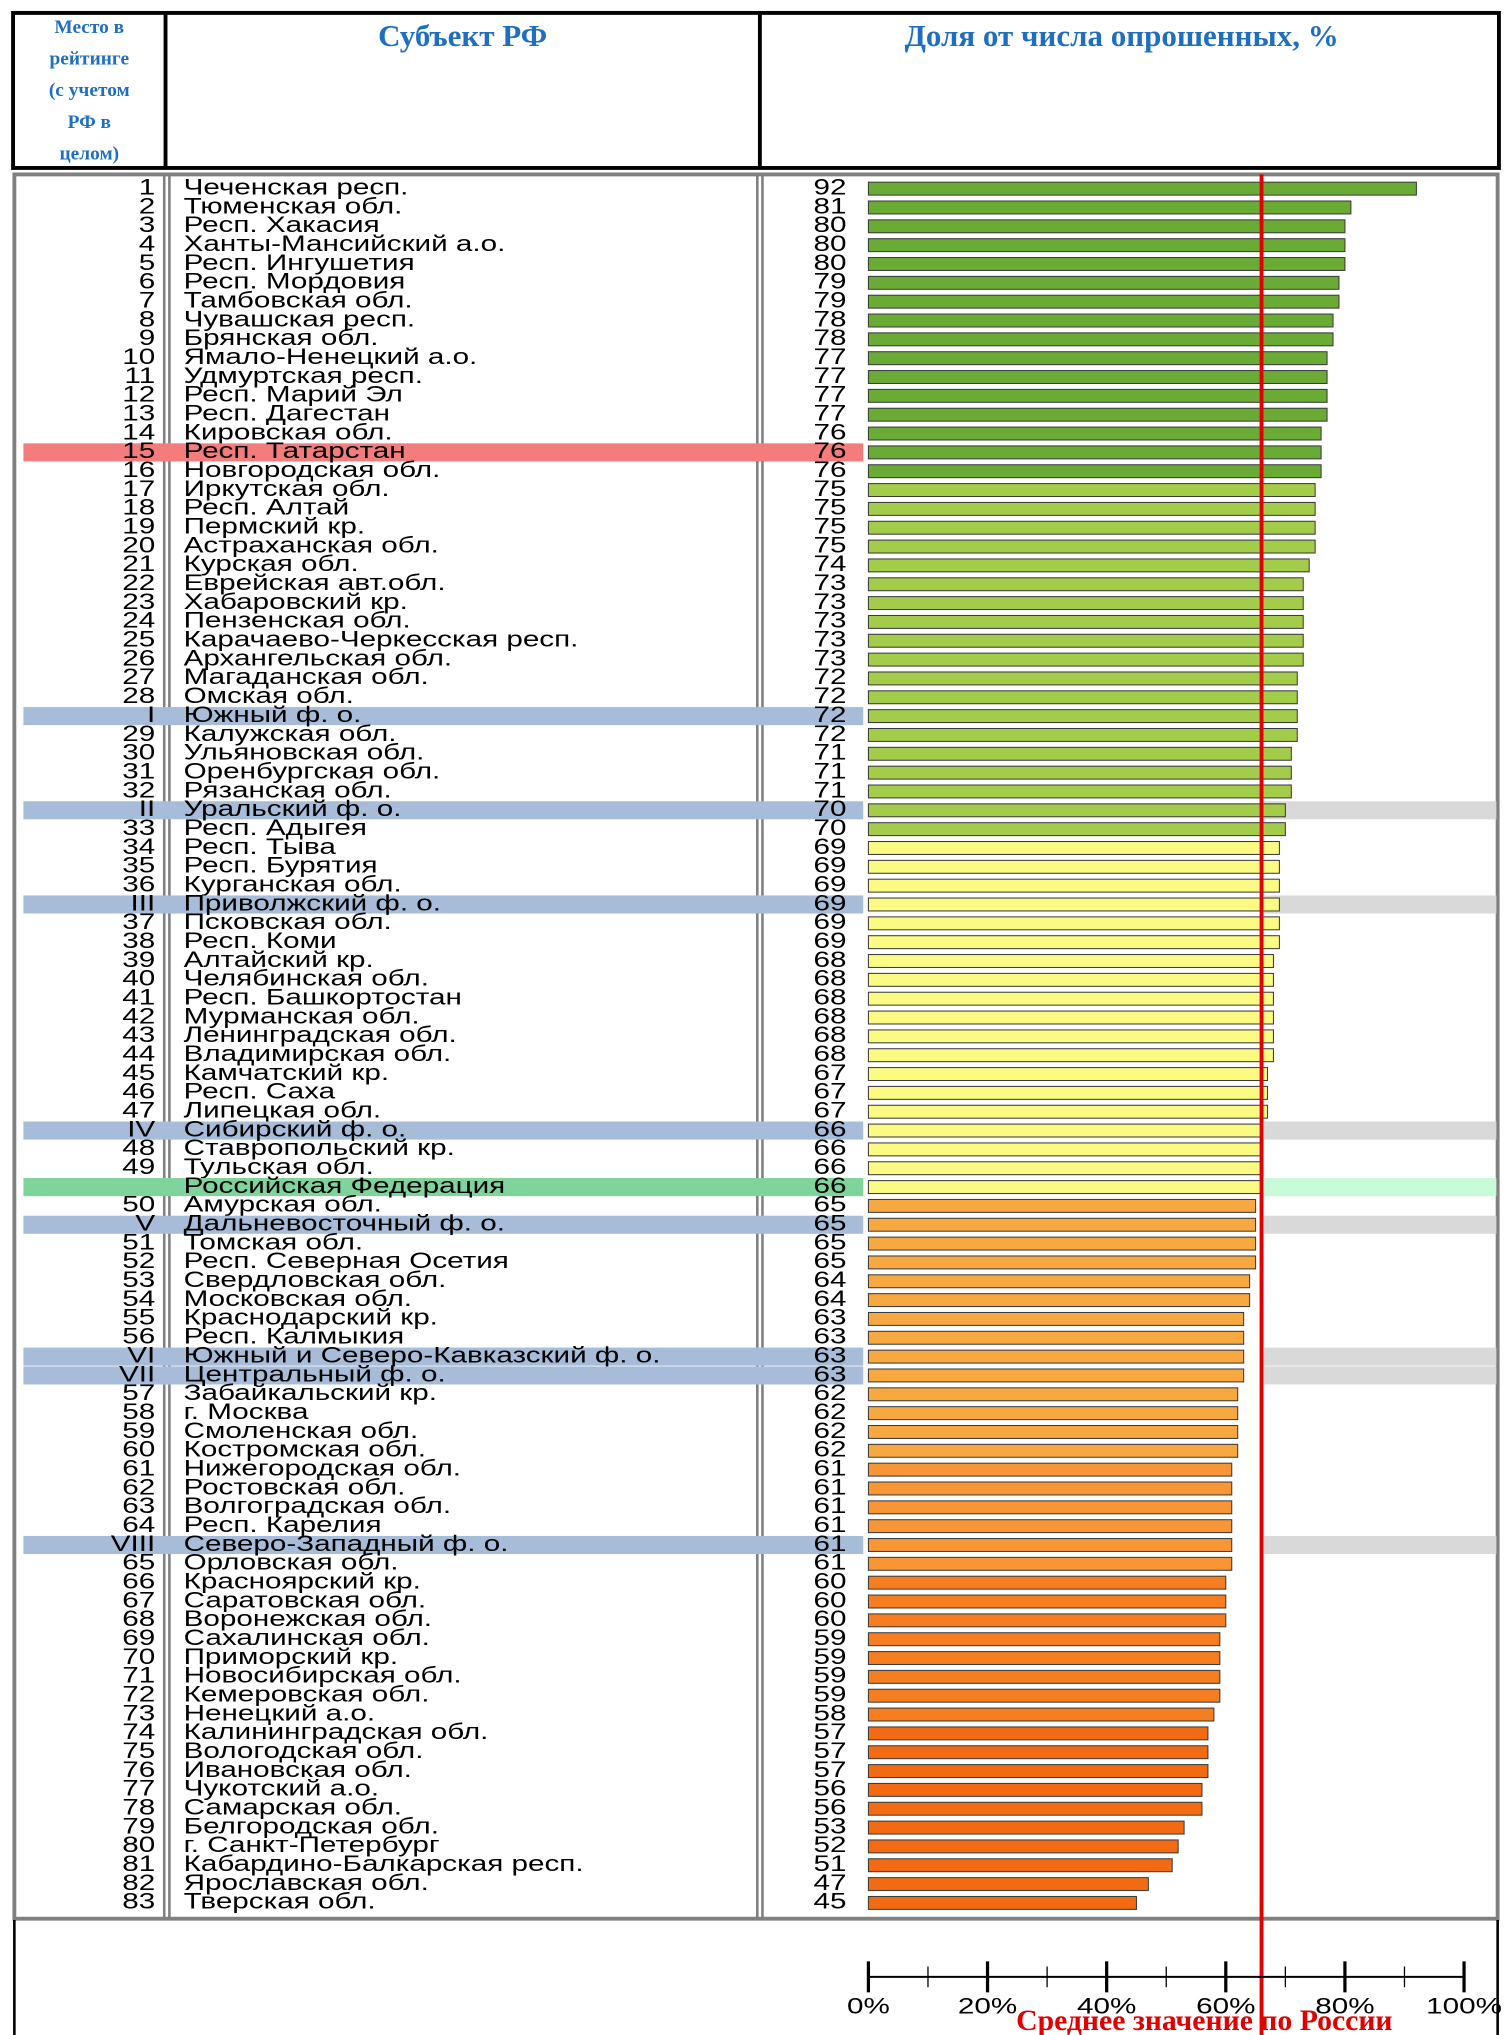 Image resolution: width=1512 pixels, height=2035 pixels. What do you see at coordinates (829, 733) in the screenshot?
I see `value-label: 72` at bounding box center [829, 733].